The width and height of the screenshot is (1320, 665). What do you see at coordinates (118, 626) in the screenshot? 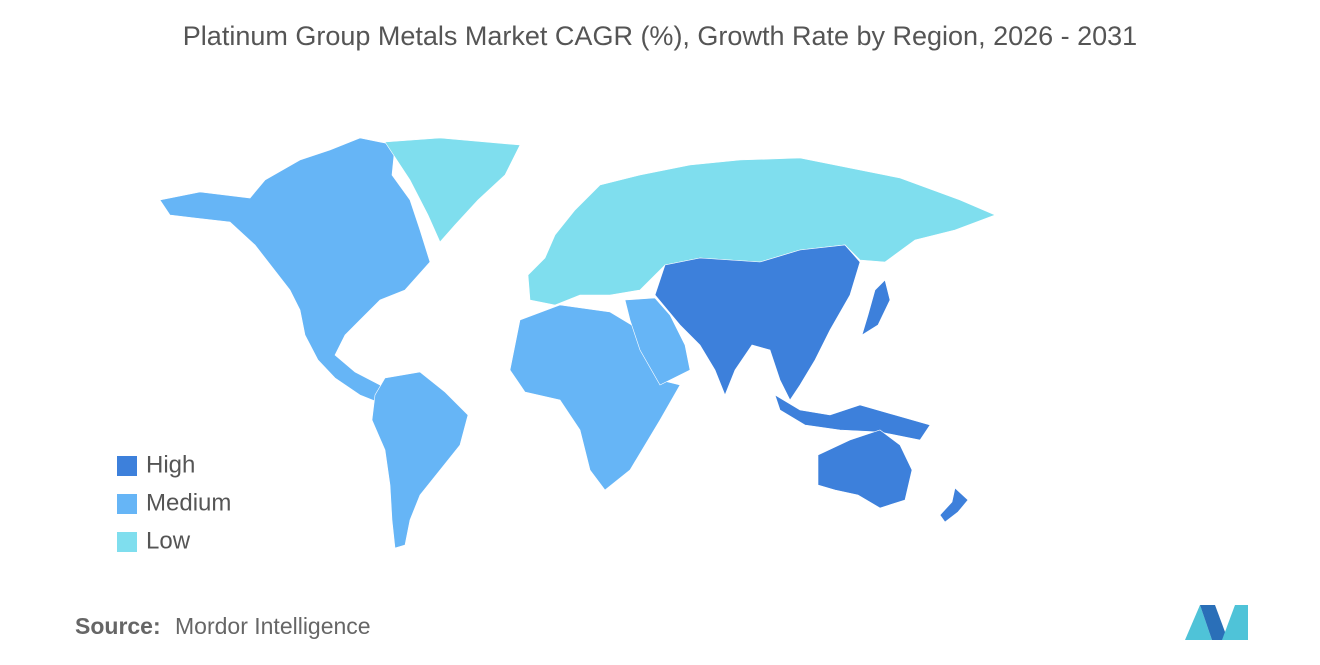
I see `source-key: Source:` at bounding box center [118, 626].